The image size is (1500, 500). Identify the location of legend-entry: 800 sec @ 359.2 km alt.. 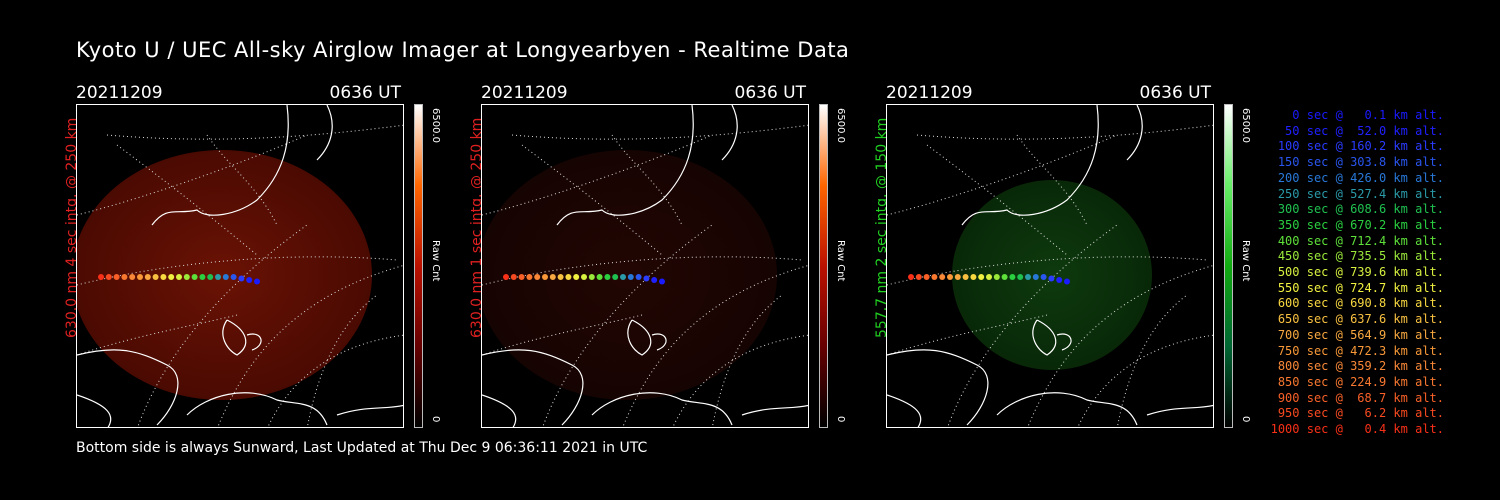
(1360, 366).